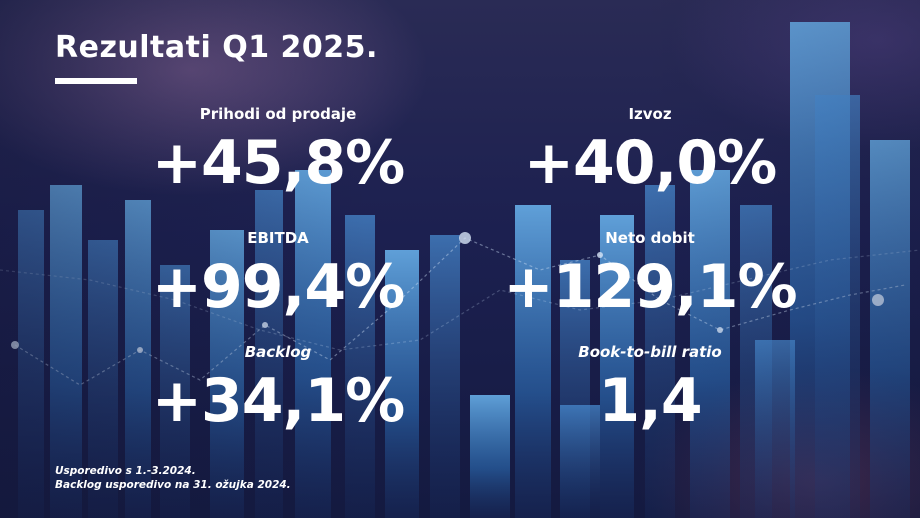 The width and height of the screenshot is (920, 518). I want to click on metric-backlog: Backlog +34,1%, so click(278, 388).